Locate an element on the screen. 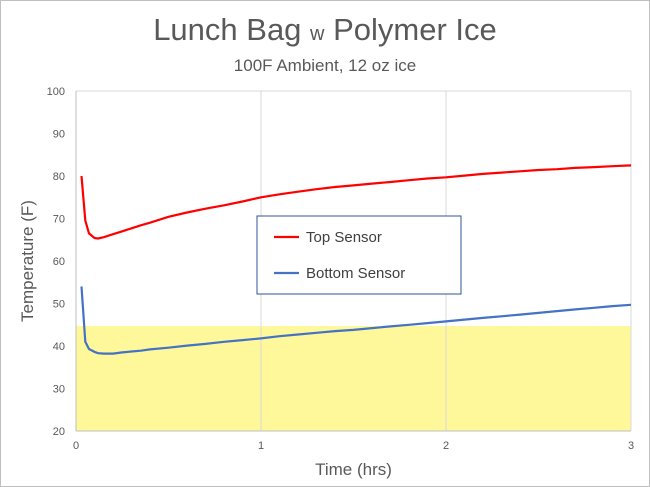  legend: Top Sensor Bottom Sensor is located at coordinates (359, 255).